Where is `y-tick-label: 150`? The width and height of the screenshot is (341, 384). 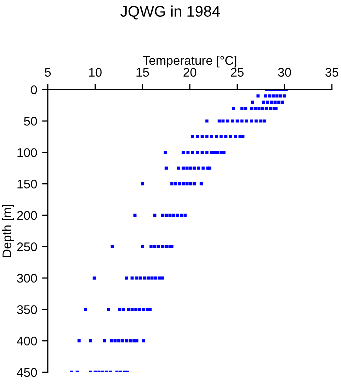 y-tick-label: 150 is located at coordinates (28, 184).